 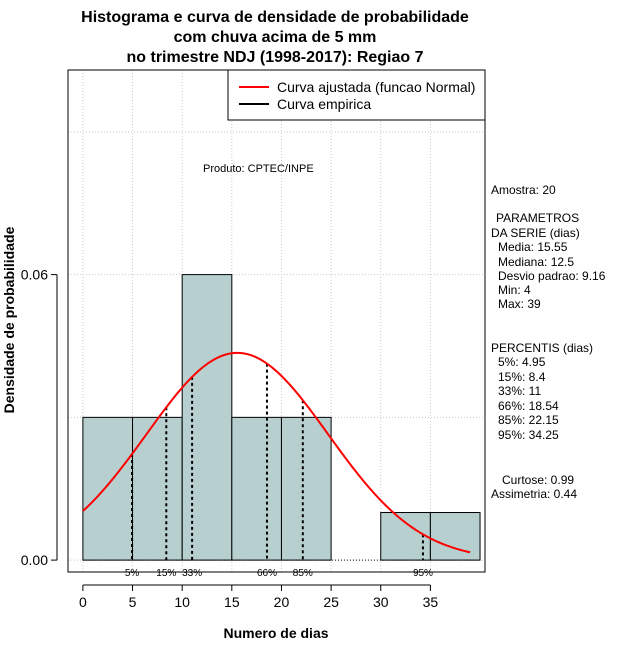 I want to click on percentil-15: 15%: 8.4, so click(x=522, y=377).